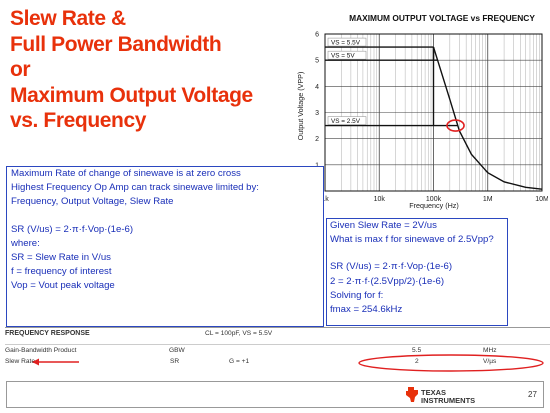 The height and width of the screenshot is (413, 550). What do you see at coordinates (451, 363) in the screenshot?
I see `slew-rate-value-ellipse` at bounding box center [451, 363].